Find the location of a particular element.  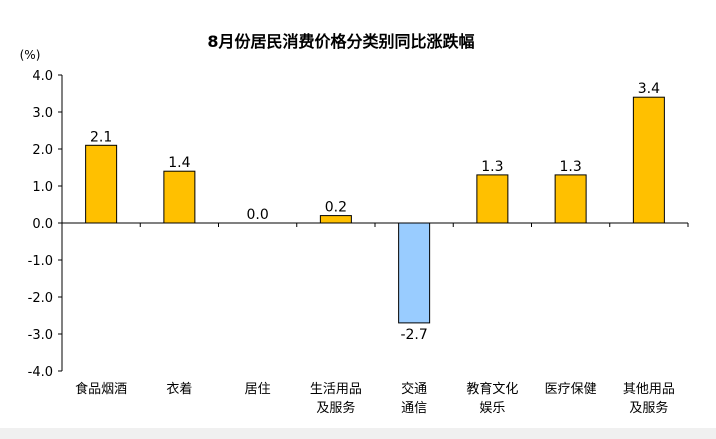

x-category-label: 食品烟酒 is located at coordinates (101, 389).